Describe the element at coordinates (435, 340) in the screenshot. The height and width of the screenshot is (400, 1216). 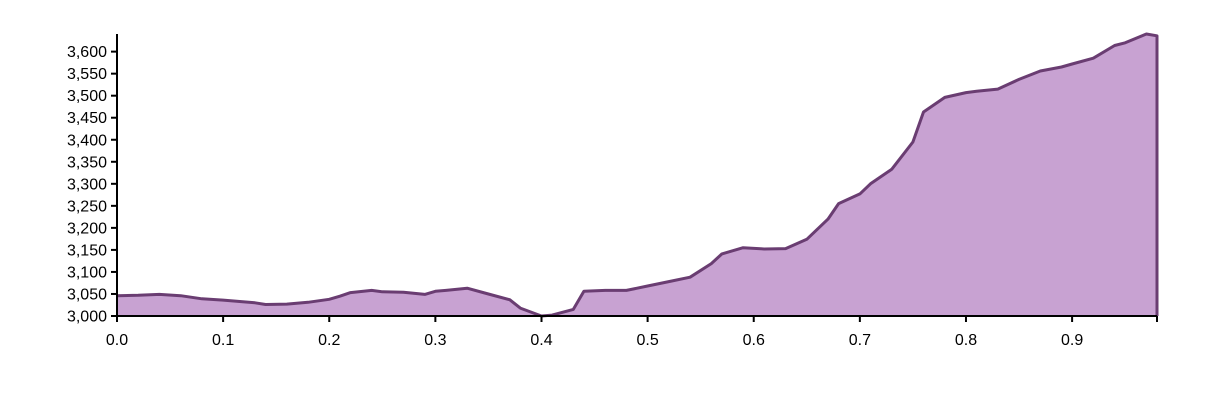
I see `x-tick-label: 0.3` at that location.